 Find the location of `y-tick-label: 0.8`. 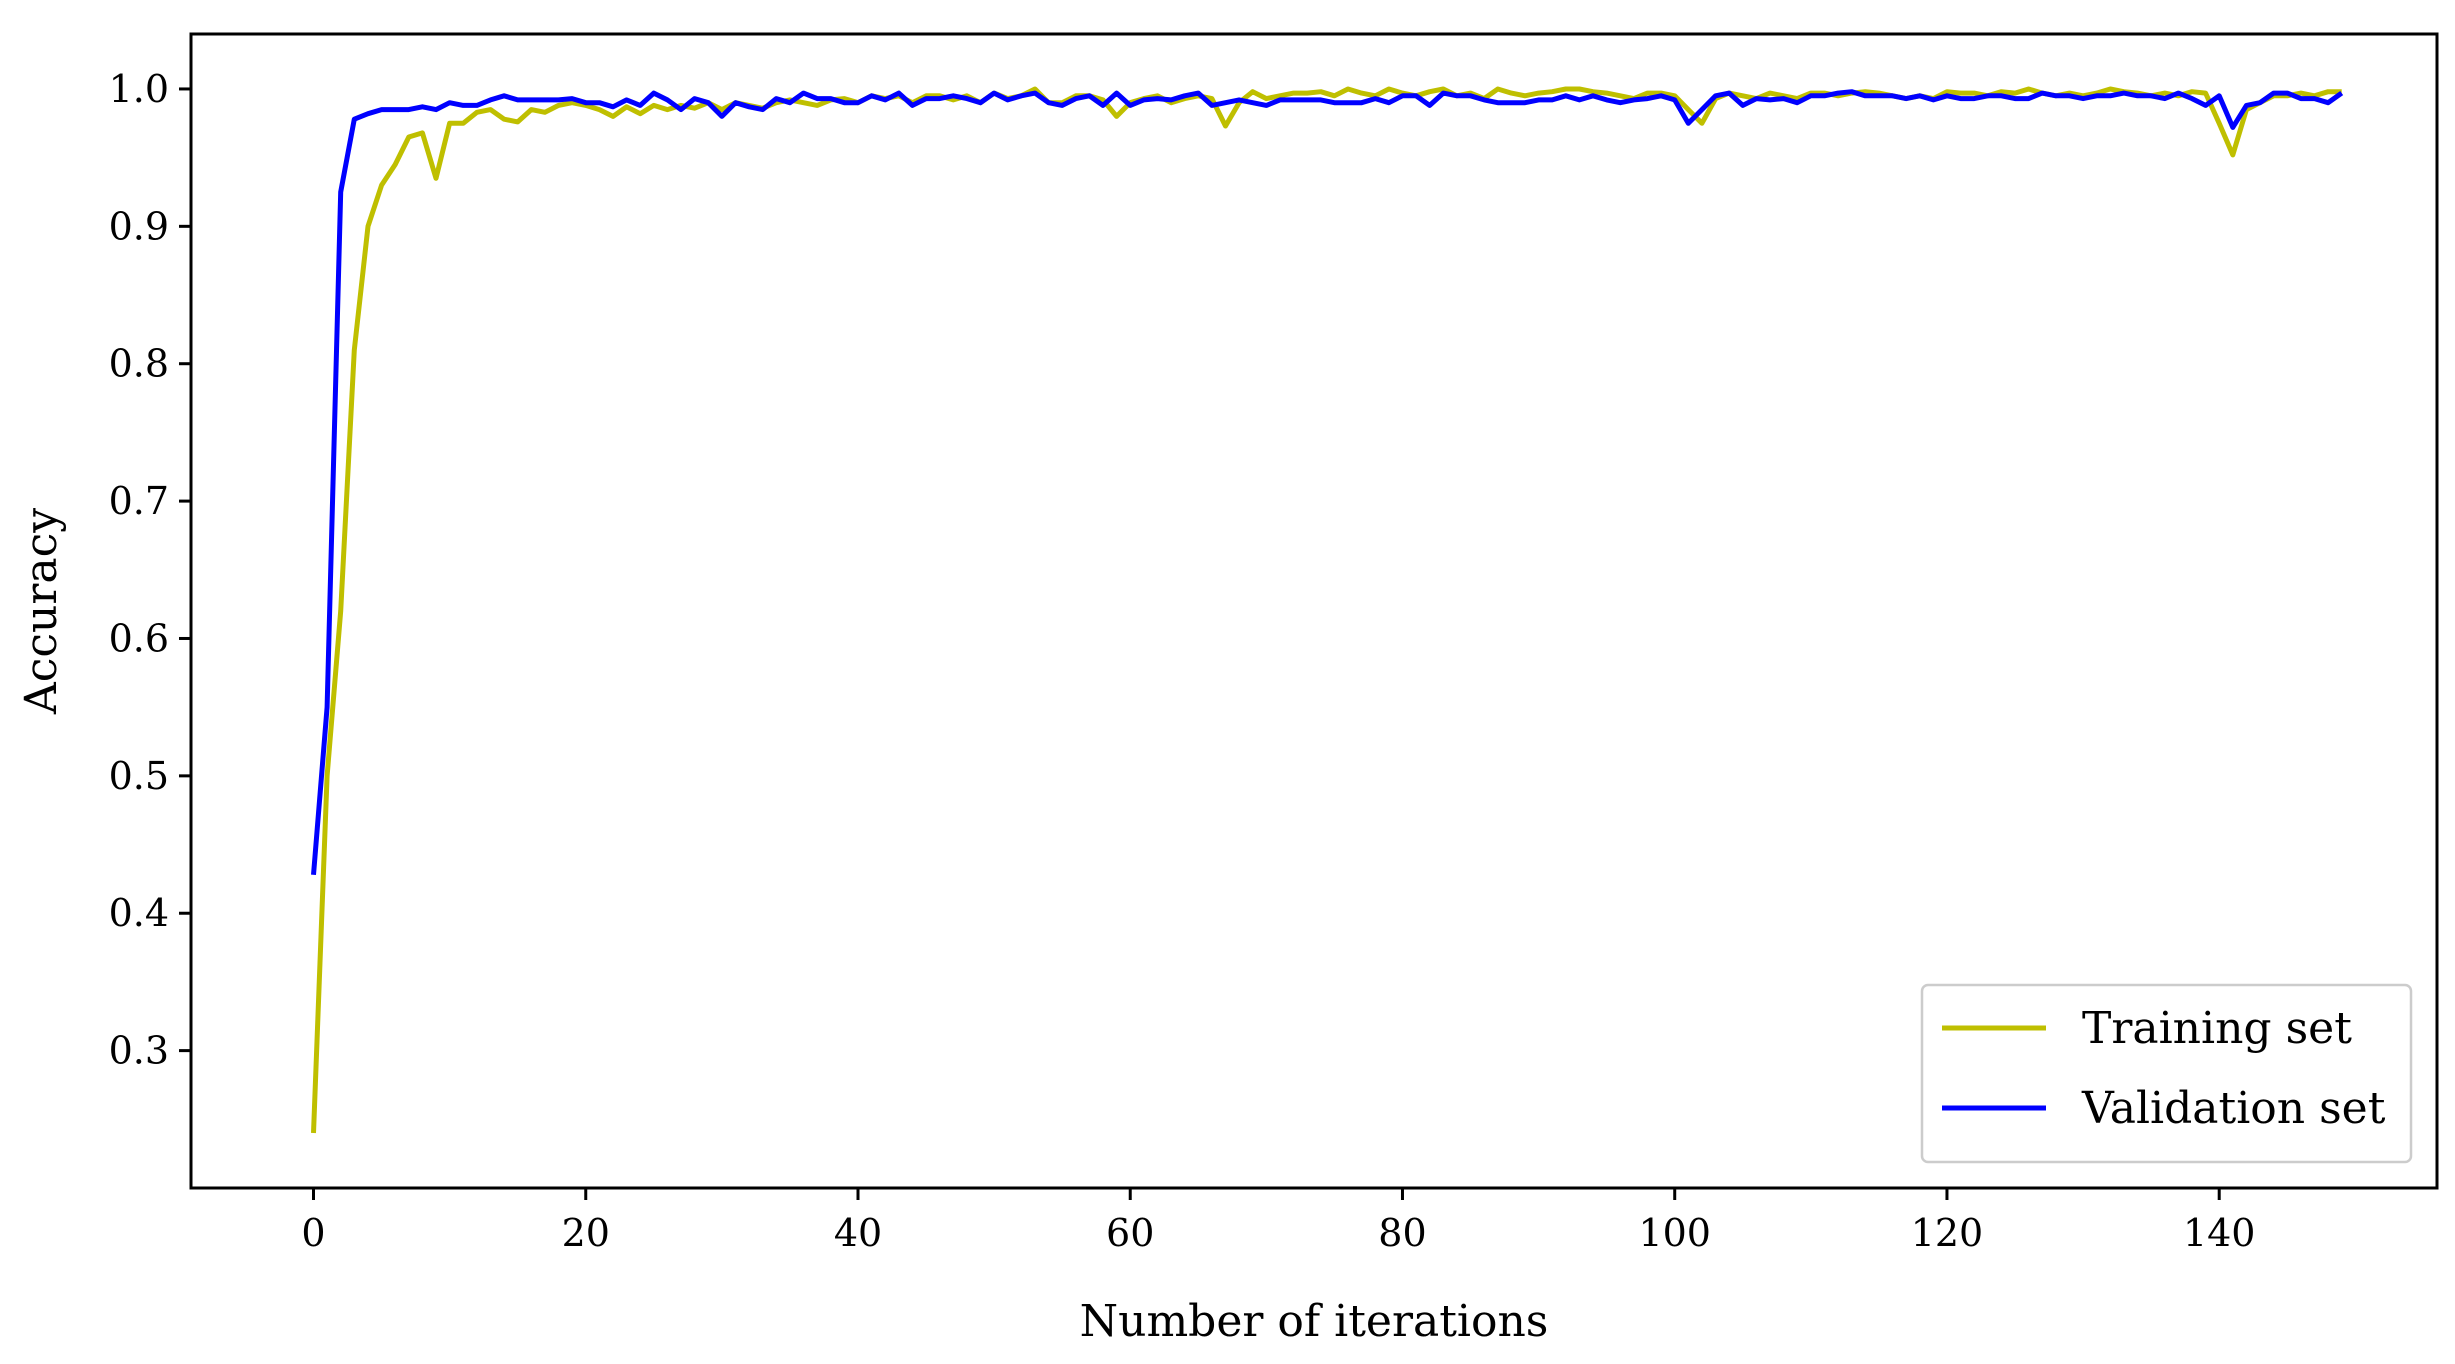

y-tick-label: 0.8 is located at coordinates (139, 364).